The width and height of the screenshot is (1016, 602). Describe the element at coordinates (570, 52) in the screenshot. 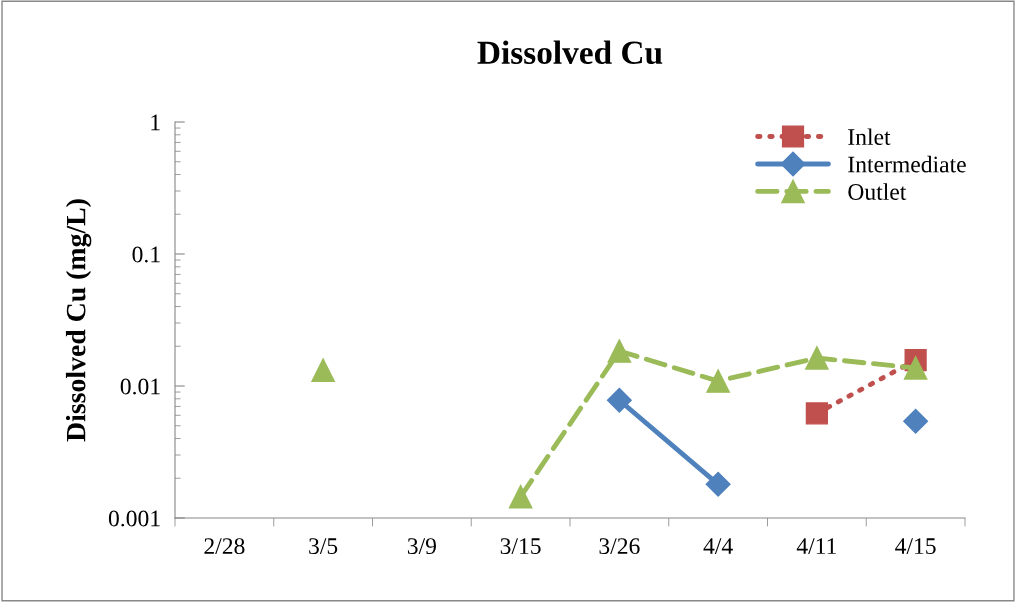

I see `chart-title: Dissolved Cu` at that location.